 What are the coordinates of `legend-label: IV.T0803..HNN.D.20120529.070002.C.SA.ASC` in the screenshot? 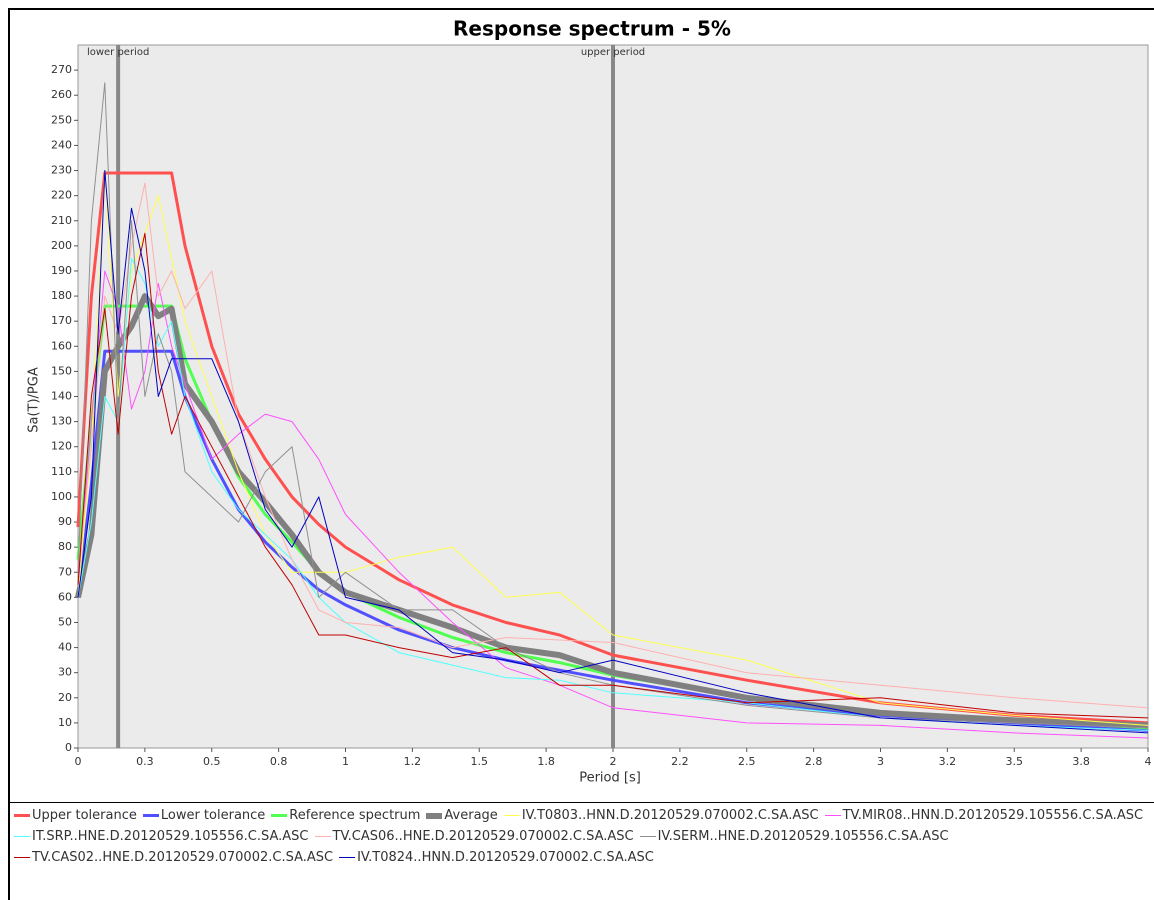 It's located at (670, 815).